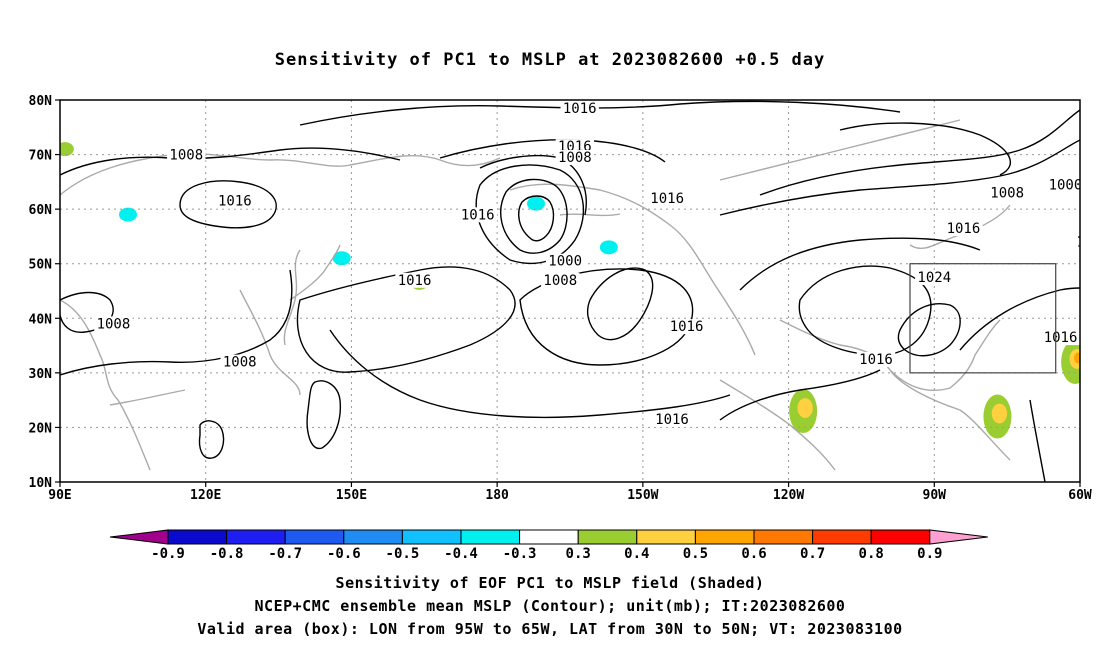 The height and width of the screenshot is (650, 1100). I want to click on contour-label: 10, so click(1084, 243).